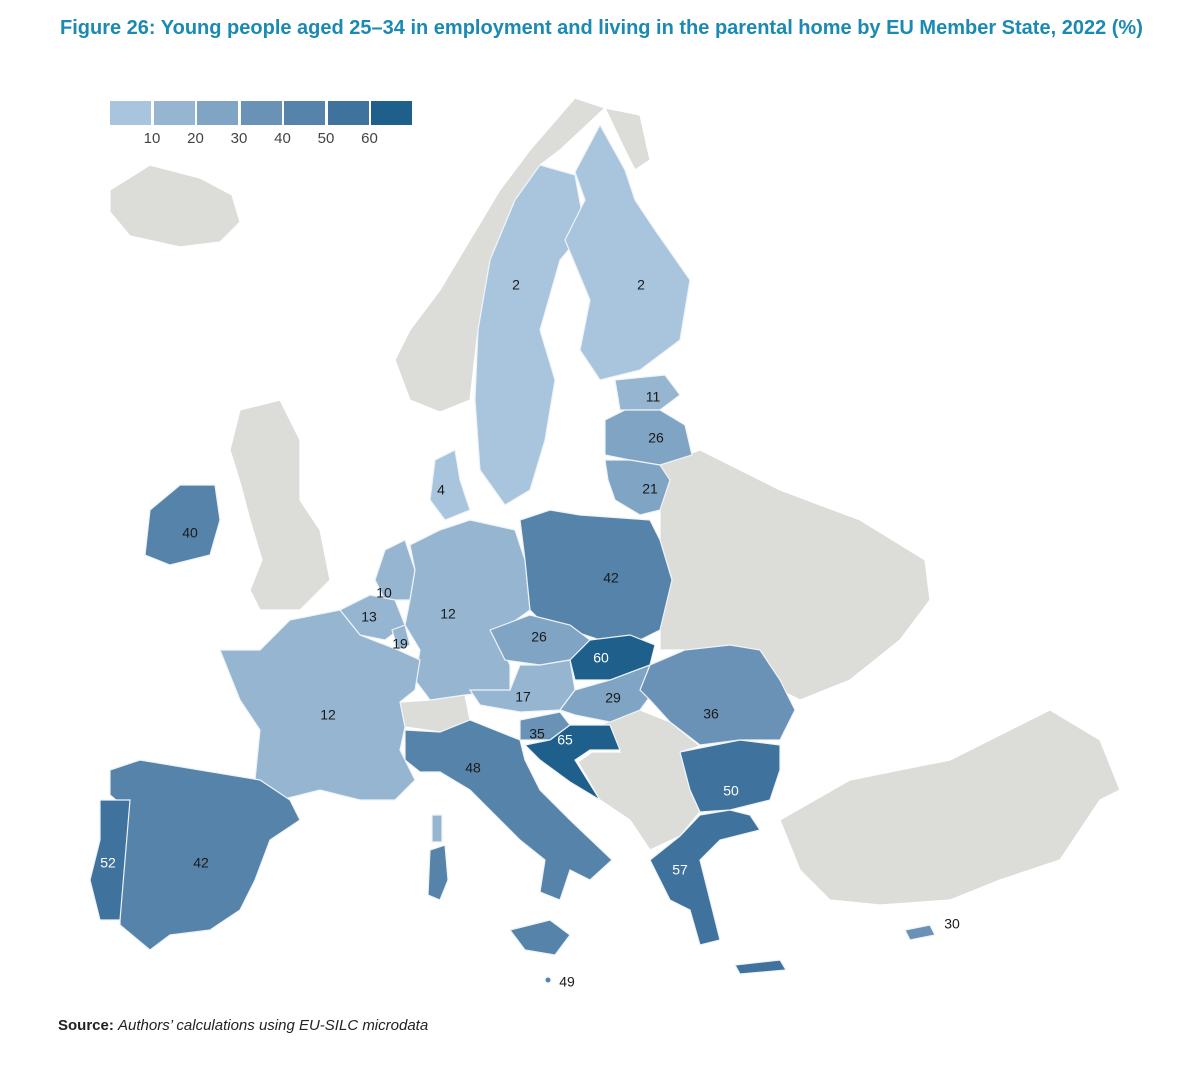 This screenshot has width=1200, height=1082. Describe the element at coordinates (613, 698) in the screenshot. I see `value-label-hungary: 29` at that location.